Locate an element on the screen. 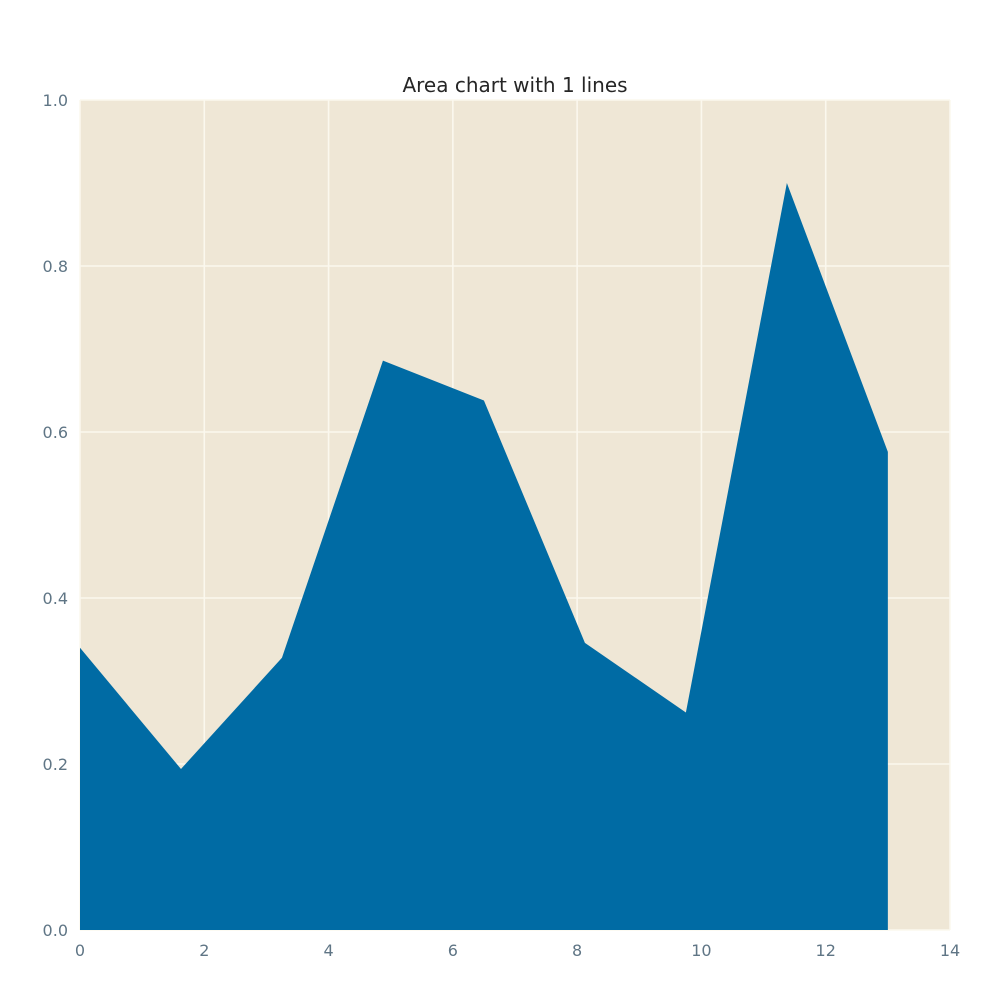 This screenshot has width=1000, height=1004. y-axis-ticks: 0.0 0.2 0.4 0.6 0.8 1.0 is located at coordinates (55, 515).